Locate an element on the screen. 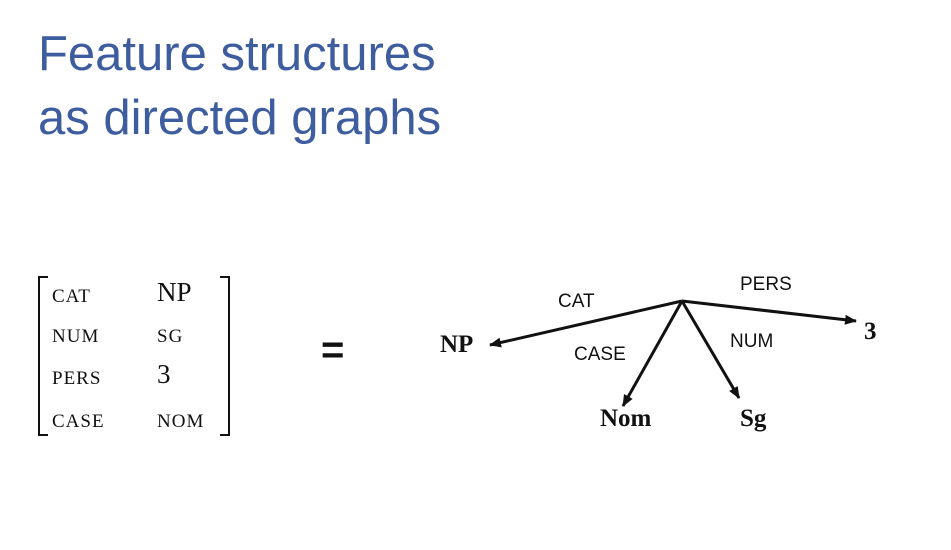 The width and height of the screenshot is (951, 550). edge-label-pers: PERS is located at coordinates (766, 284).